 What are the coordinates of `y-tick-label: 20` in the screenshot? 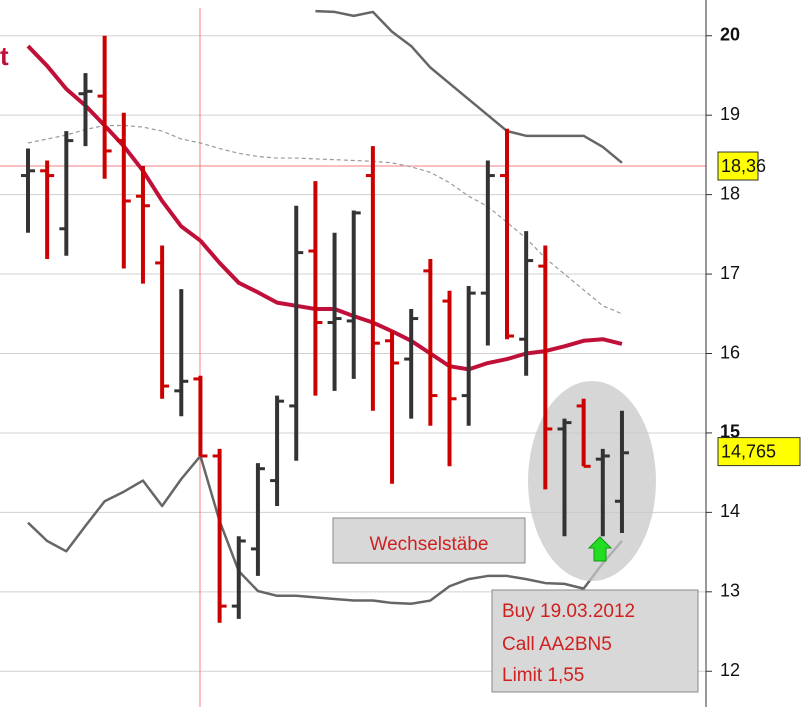 It's located at (730, 34).